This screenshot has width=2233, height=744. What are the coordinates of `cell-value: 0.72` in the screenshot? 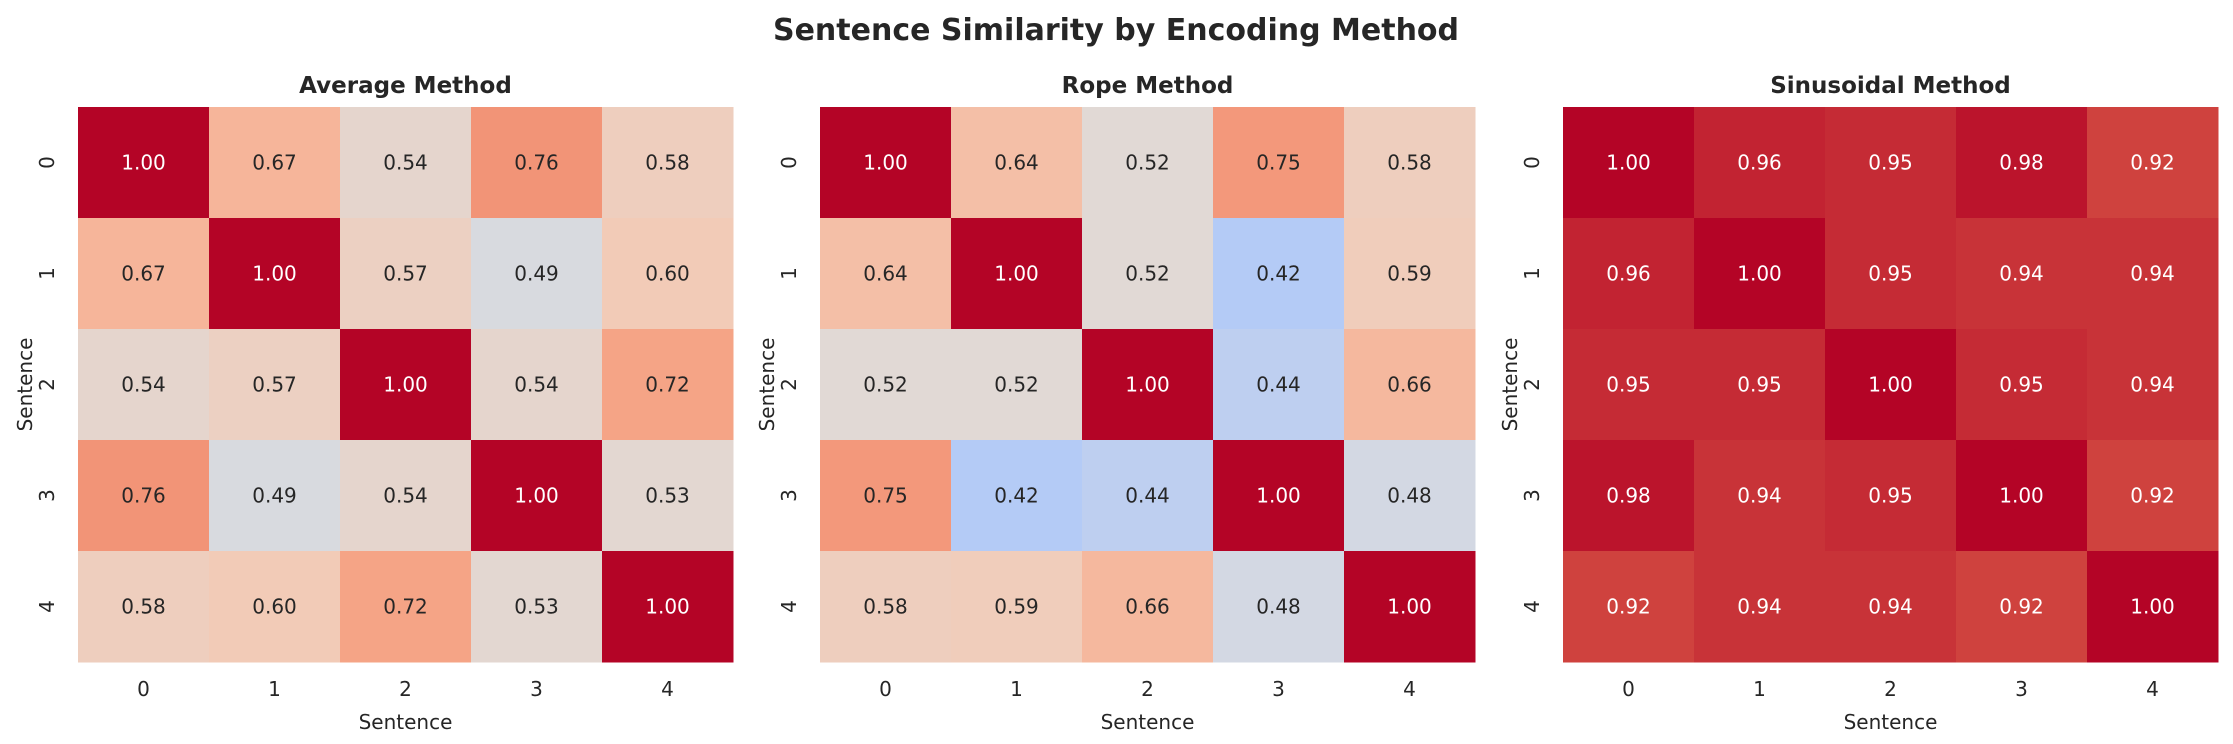 It's located at (667, 385).